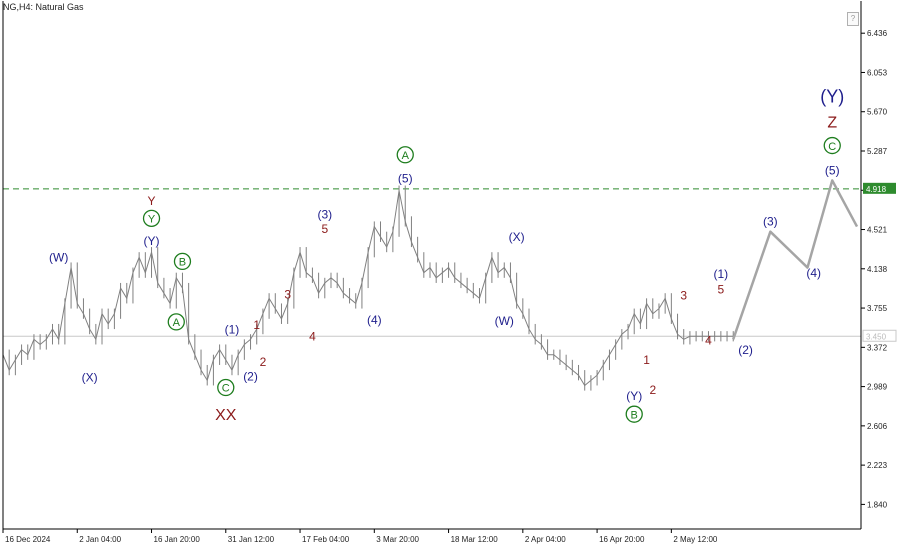 This screenshot has height=548, width=900. Describe the element at coordinates (28, 539) in the screenshot. I see `x-tick-label: 16 Dec 2024` at that location.